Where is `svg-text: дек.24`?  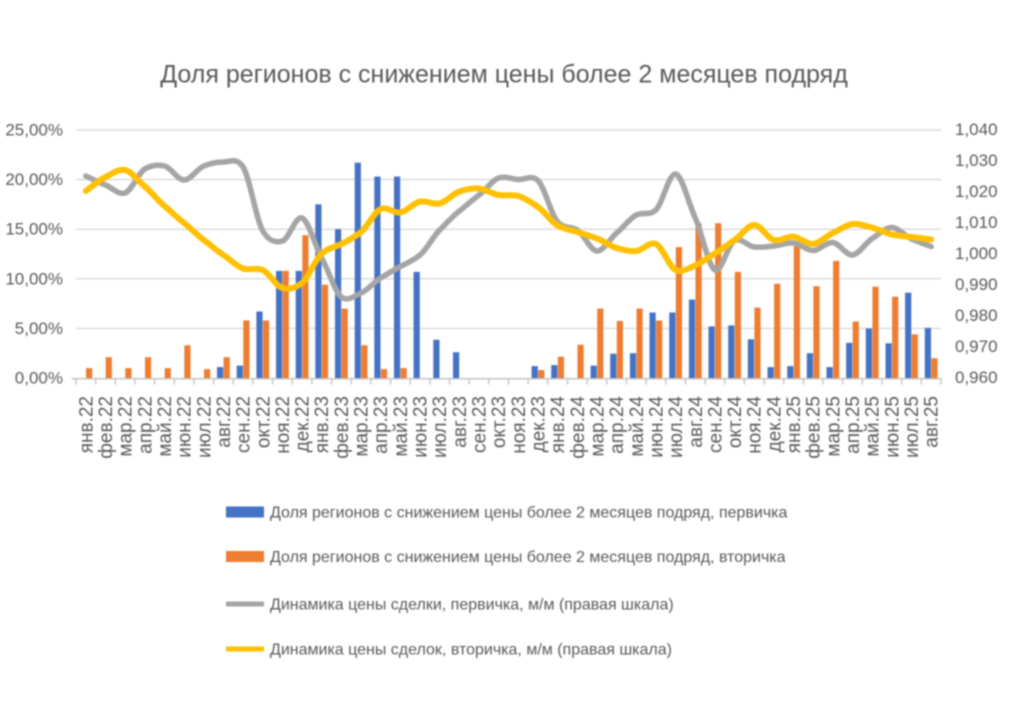
svg-text: дек.24 is located at coordinates (774, 424).